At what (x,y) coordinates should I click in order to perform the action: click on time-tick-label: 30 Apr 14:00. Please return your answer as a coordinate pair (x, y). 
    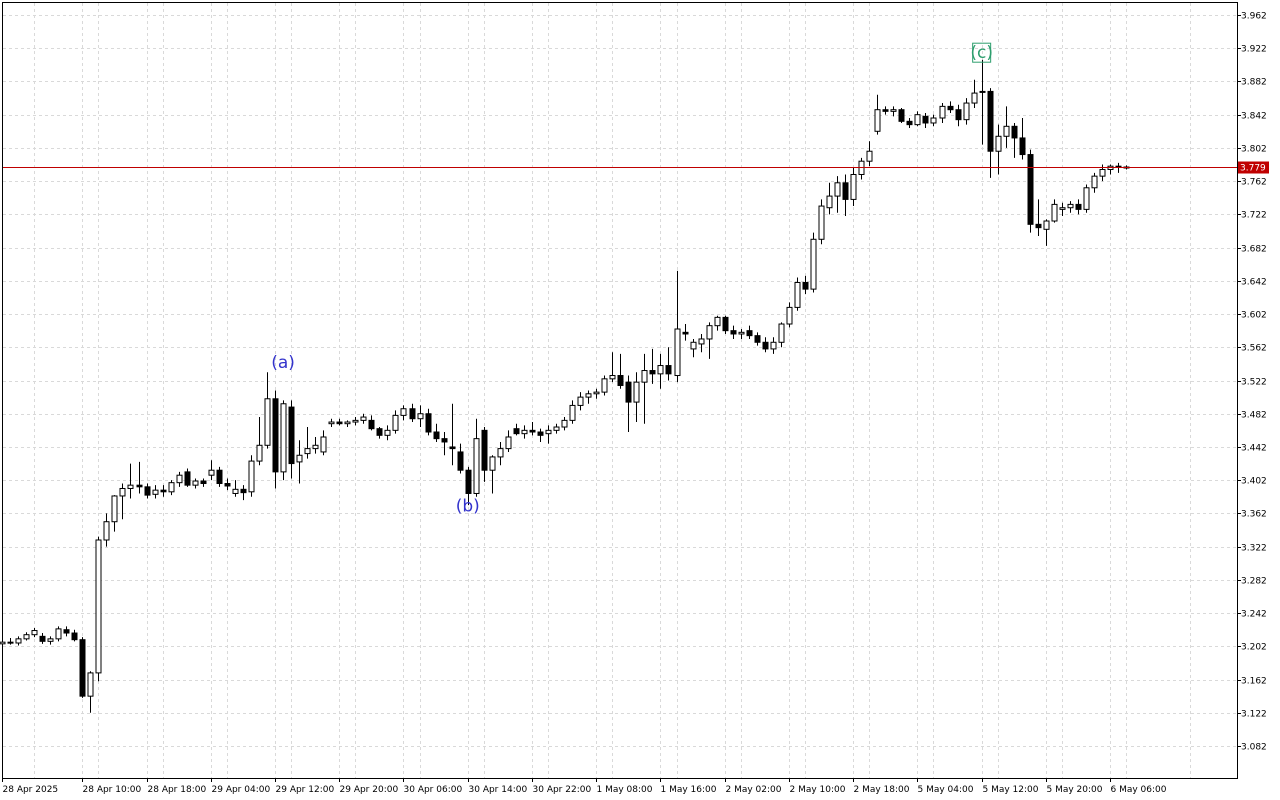
    Looking at the image, I should click on (498, 790).